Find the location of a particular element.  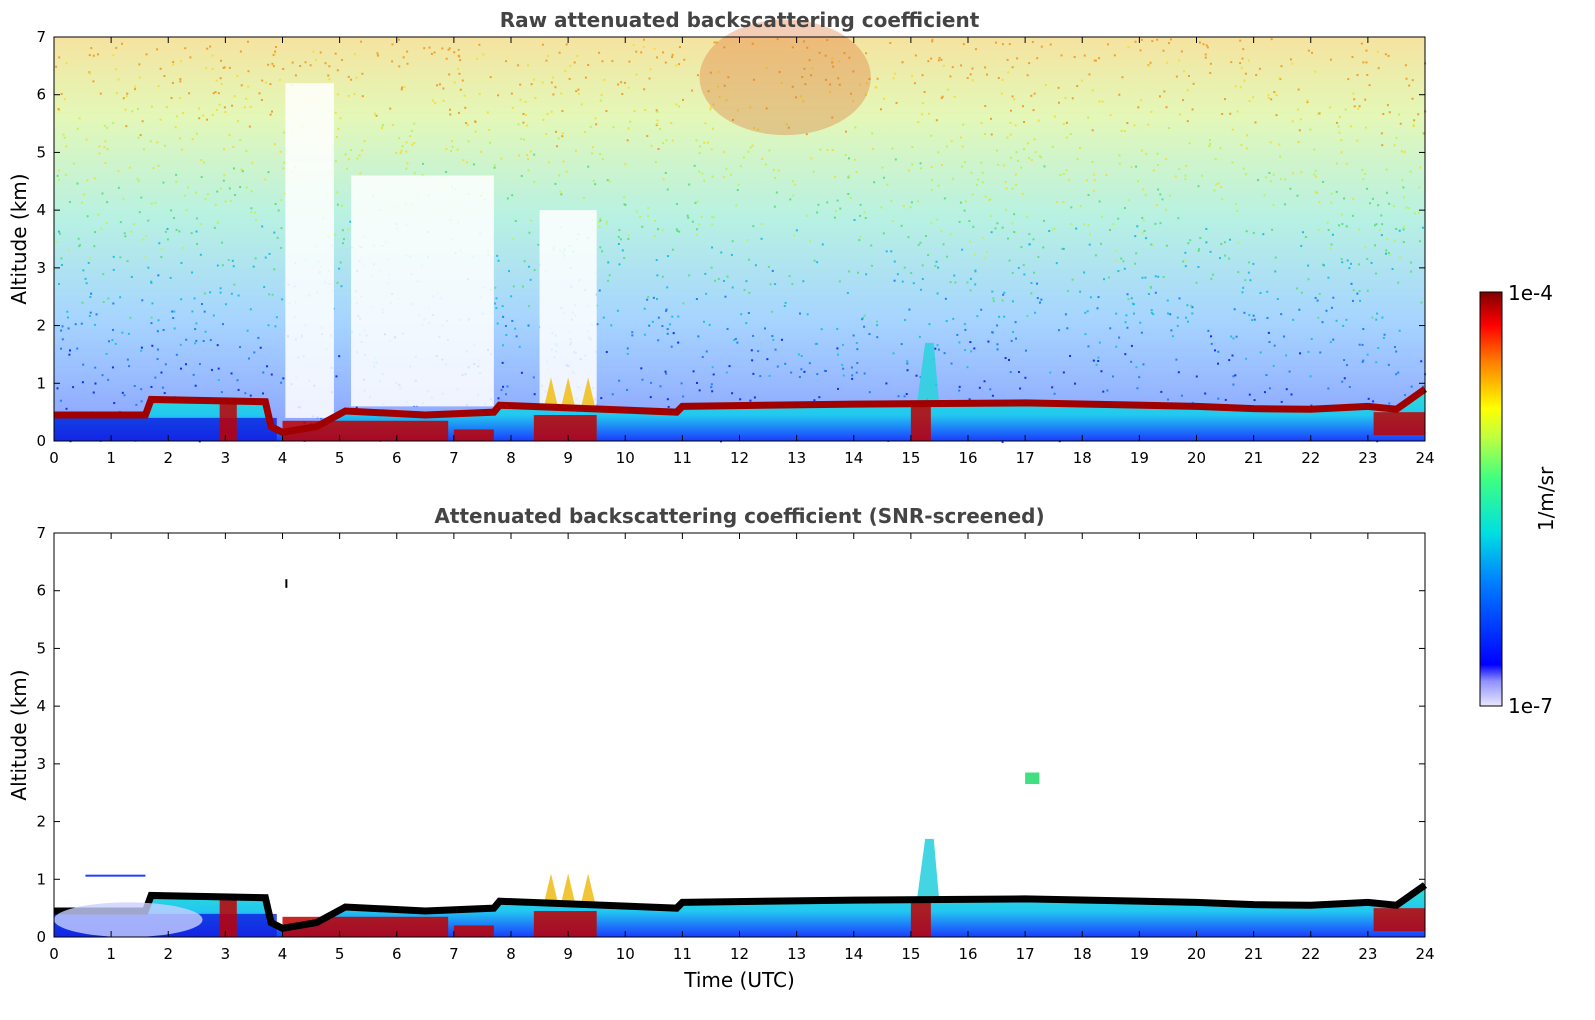

y-tick-label: 3 is located at coordinates (41, 268).